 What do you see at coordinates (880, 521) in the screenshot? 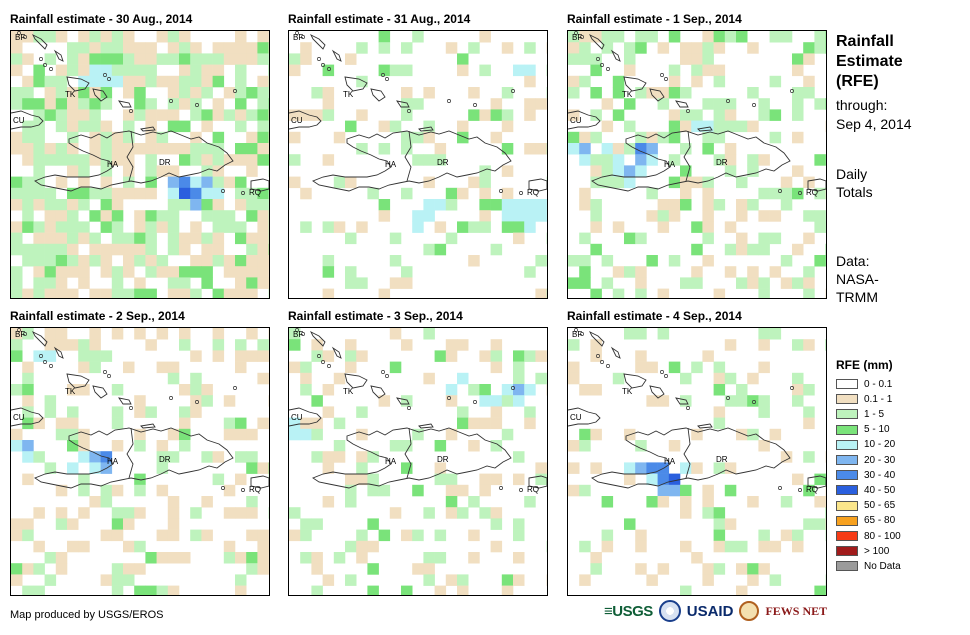
I see `legend-label: 65 - 80` at bounding box center [880, 521].